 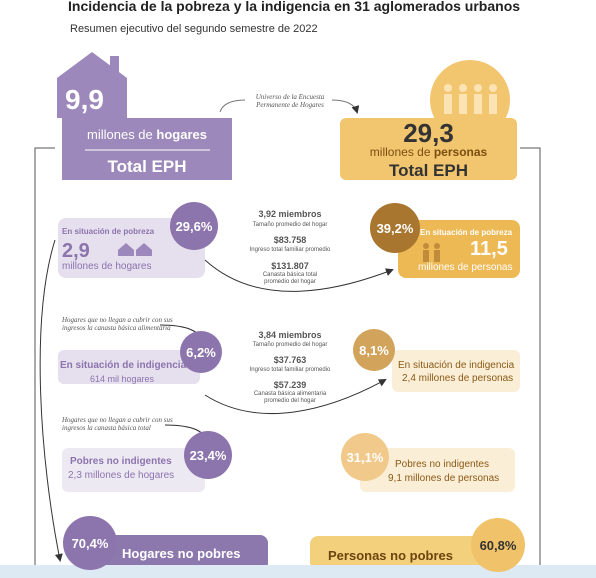 I want to click on note: Canasta básica total promedio del hogar, so click(x=290, y=278).